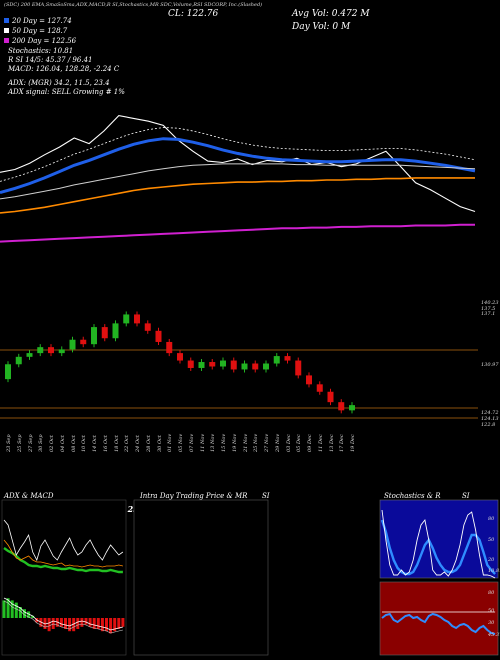 The height and width of the screenshot is (660, 500). Describe the element at coordinates (490, 419) in the screenshot. I see `price-axis-label: 124.13` at that location.